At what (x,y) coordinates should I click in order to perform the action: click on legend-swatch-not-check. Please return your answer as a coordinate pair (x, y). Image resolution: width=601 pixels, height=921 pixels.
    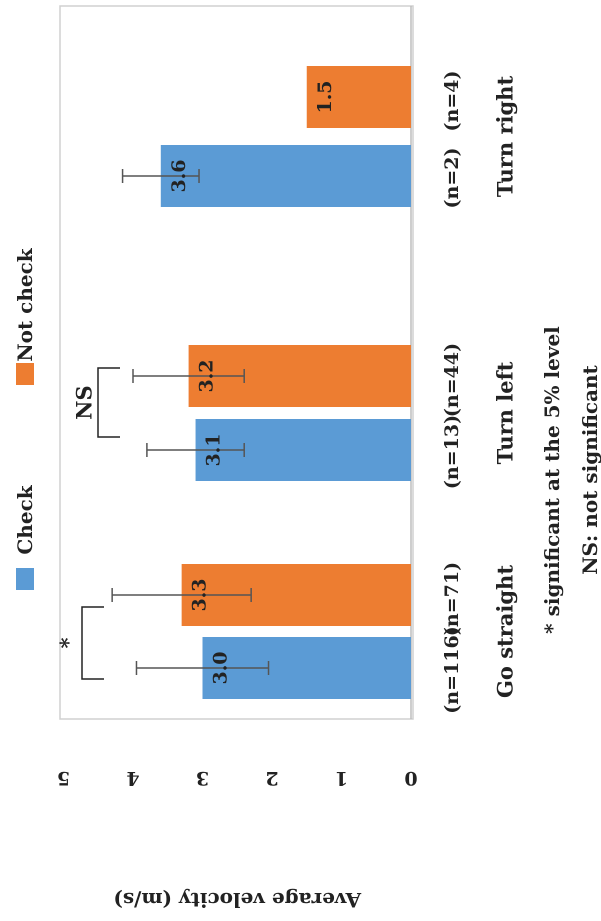
    Looking at the image, I should click on (25, 374).